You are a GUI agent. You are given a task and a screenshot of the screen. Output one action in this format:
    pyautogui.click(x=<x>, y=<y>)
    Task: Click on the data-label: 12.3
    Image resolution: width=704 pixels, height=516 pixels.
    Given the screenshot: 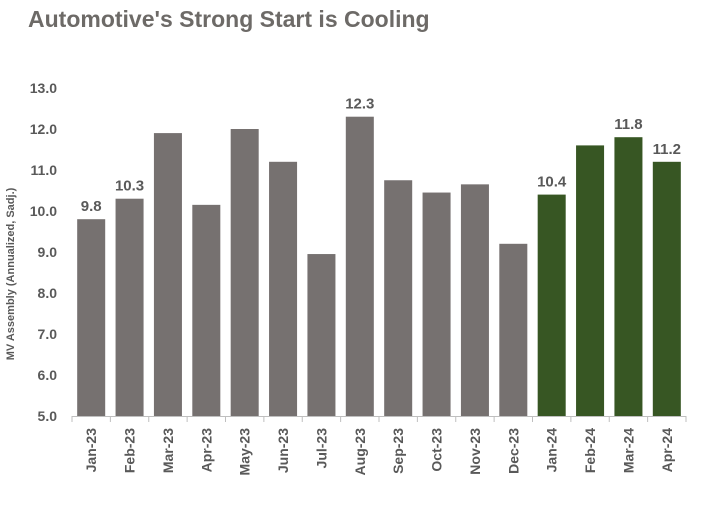 What is the action you would take?
    pyautogui.click(x=359, y=104)
    